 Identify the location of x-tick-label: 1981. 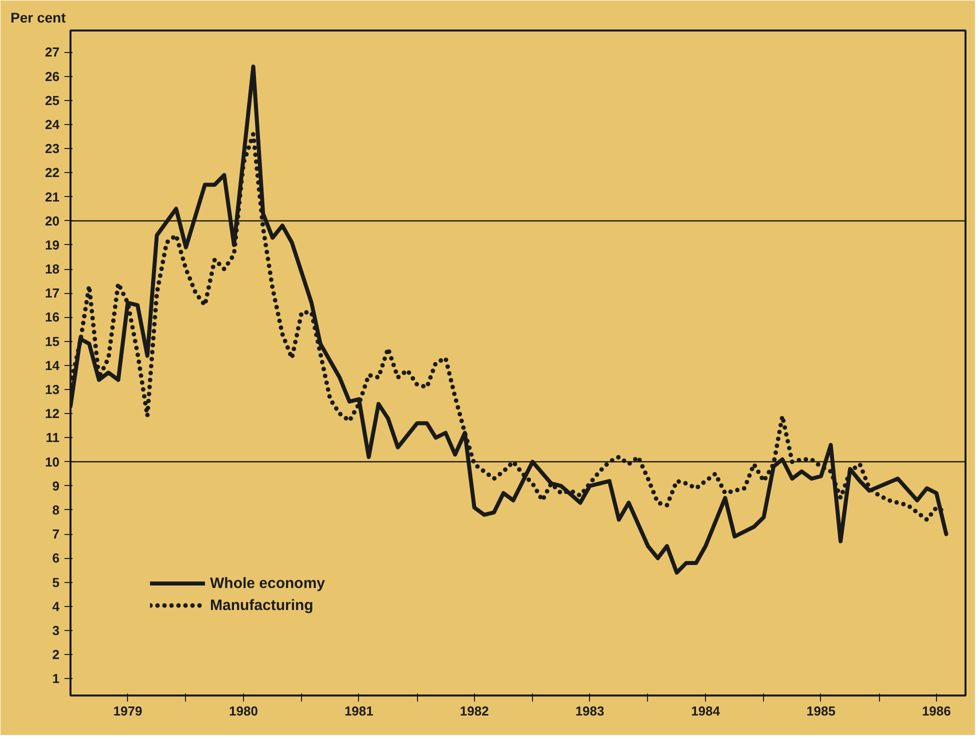
(359, 711).